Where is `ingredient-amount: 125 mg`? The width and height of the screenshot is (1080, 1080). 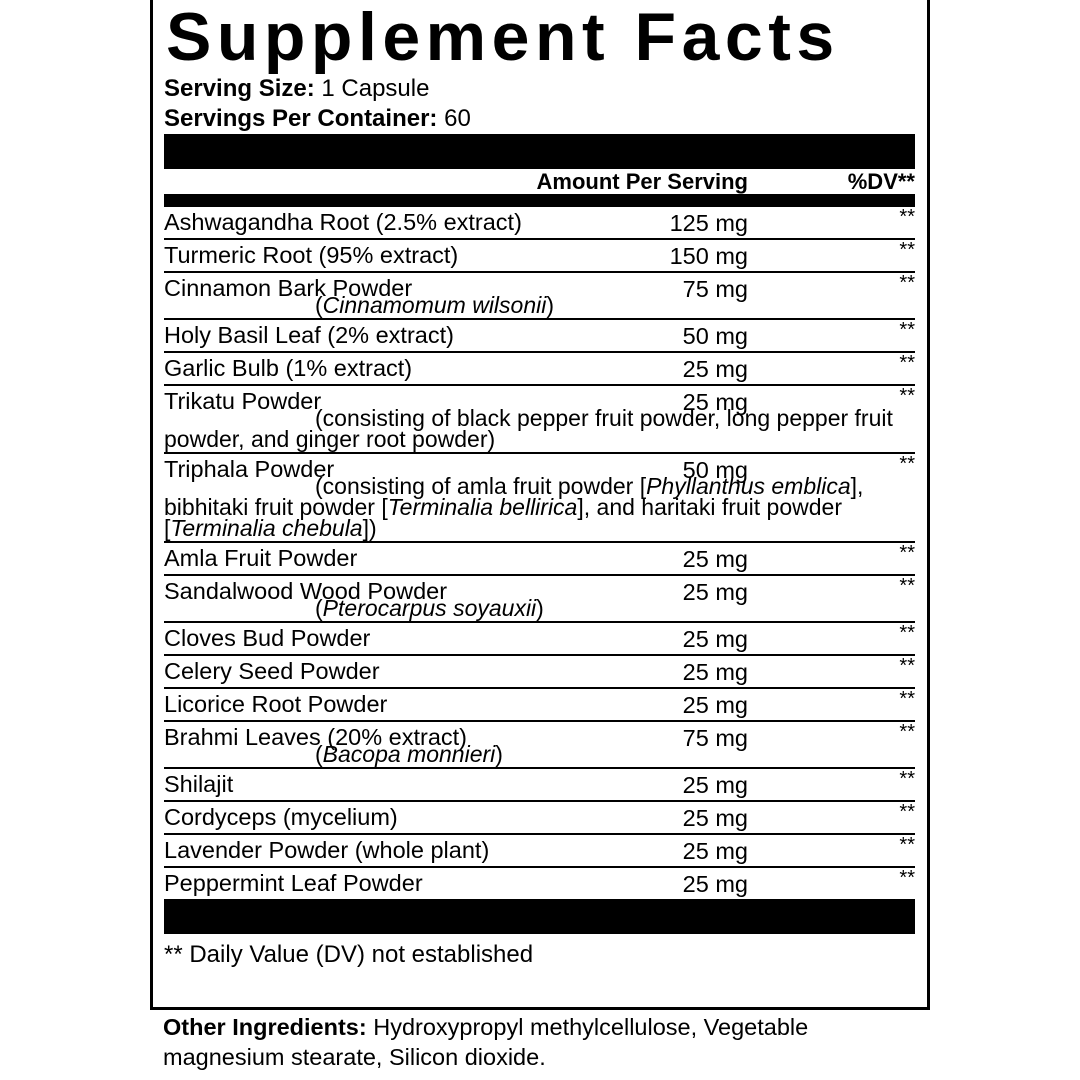
ingredient-amount: 125 mg is located at coordinates (708, 223).